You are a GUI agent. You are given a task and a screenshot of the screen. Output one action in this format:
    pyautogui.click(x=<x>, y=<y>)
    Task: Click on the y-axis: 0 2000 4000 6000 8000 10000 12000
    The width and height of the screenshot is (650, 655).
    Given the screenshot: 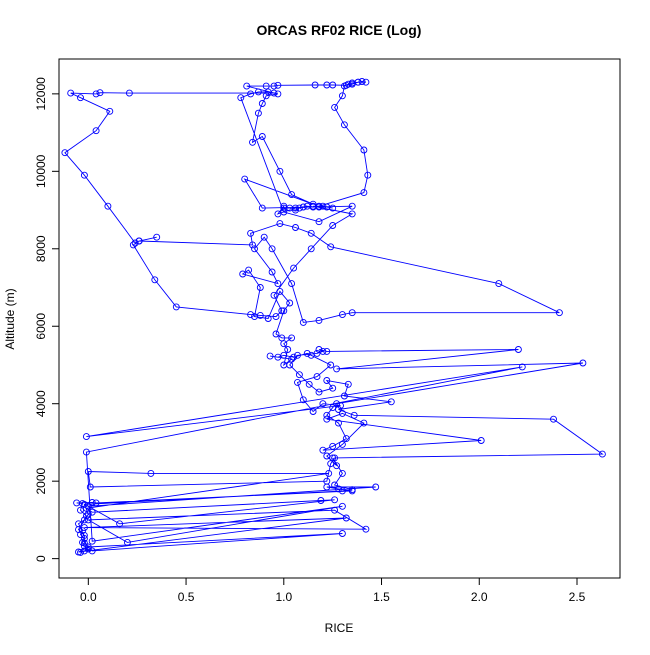 What is the action you would take?
    pyautogui.click(x=47, y=319)
    